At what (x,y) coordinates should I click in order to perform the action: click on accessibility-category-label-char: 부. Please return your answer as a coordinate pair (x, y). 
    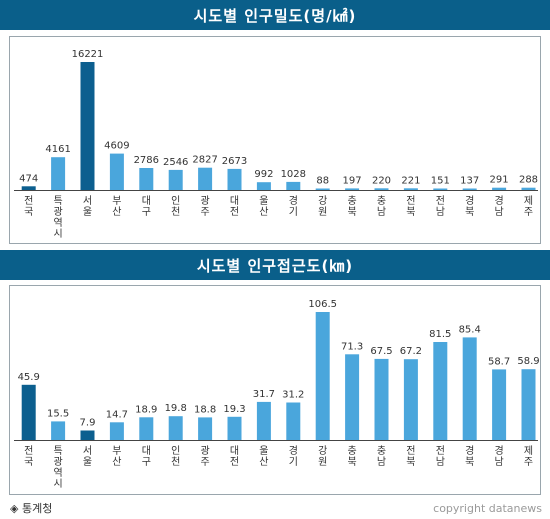
    Looking at the image, I should click on (116, 451).